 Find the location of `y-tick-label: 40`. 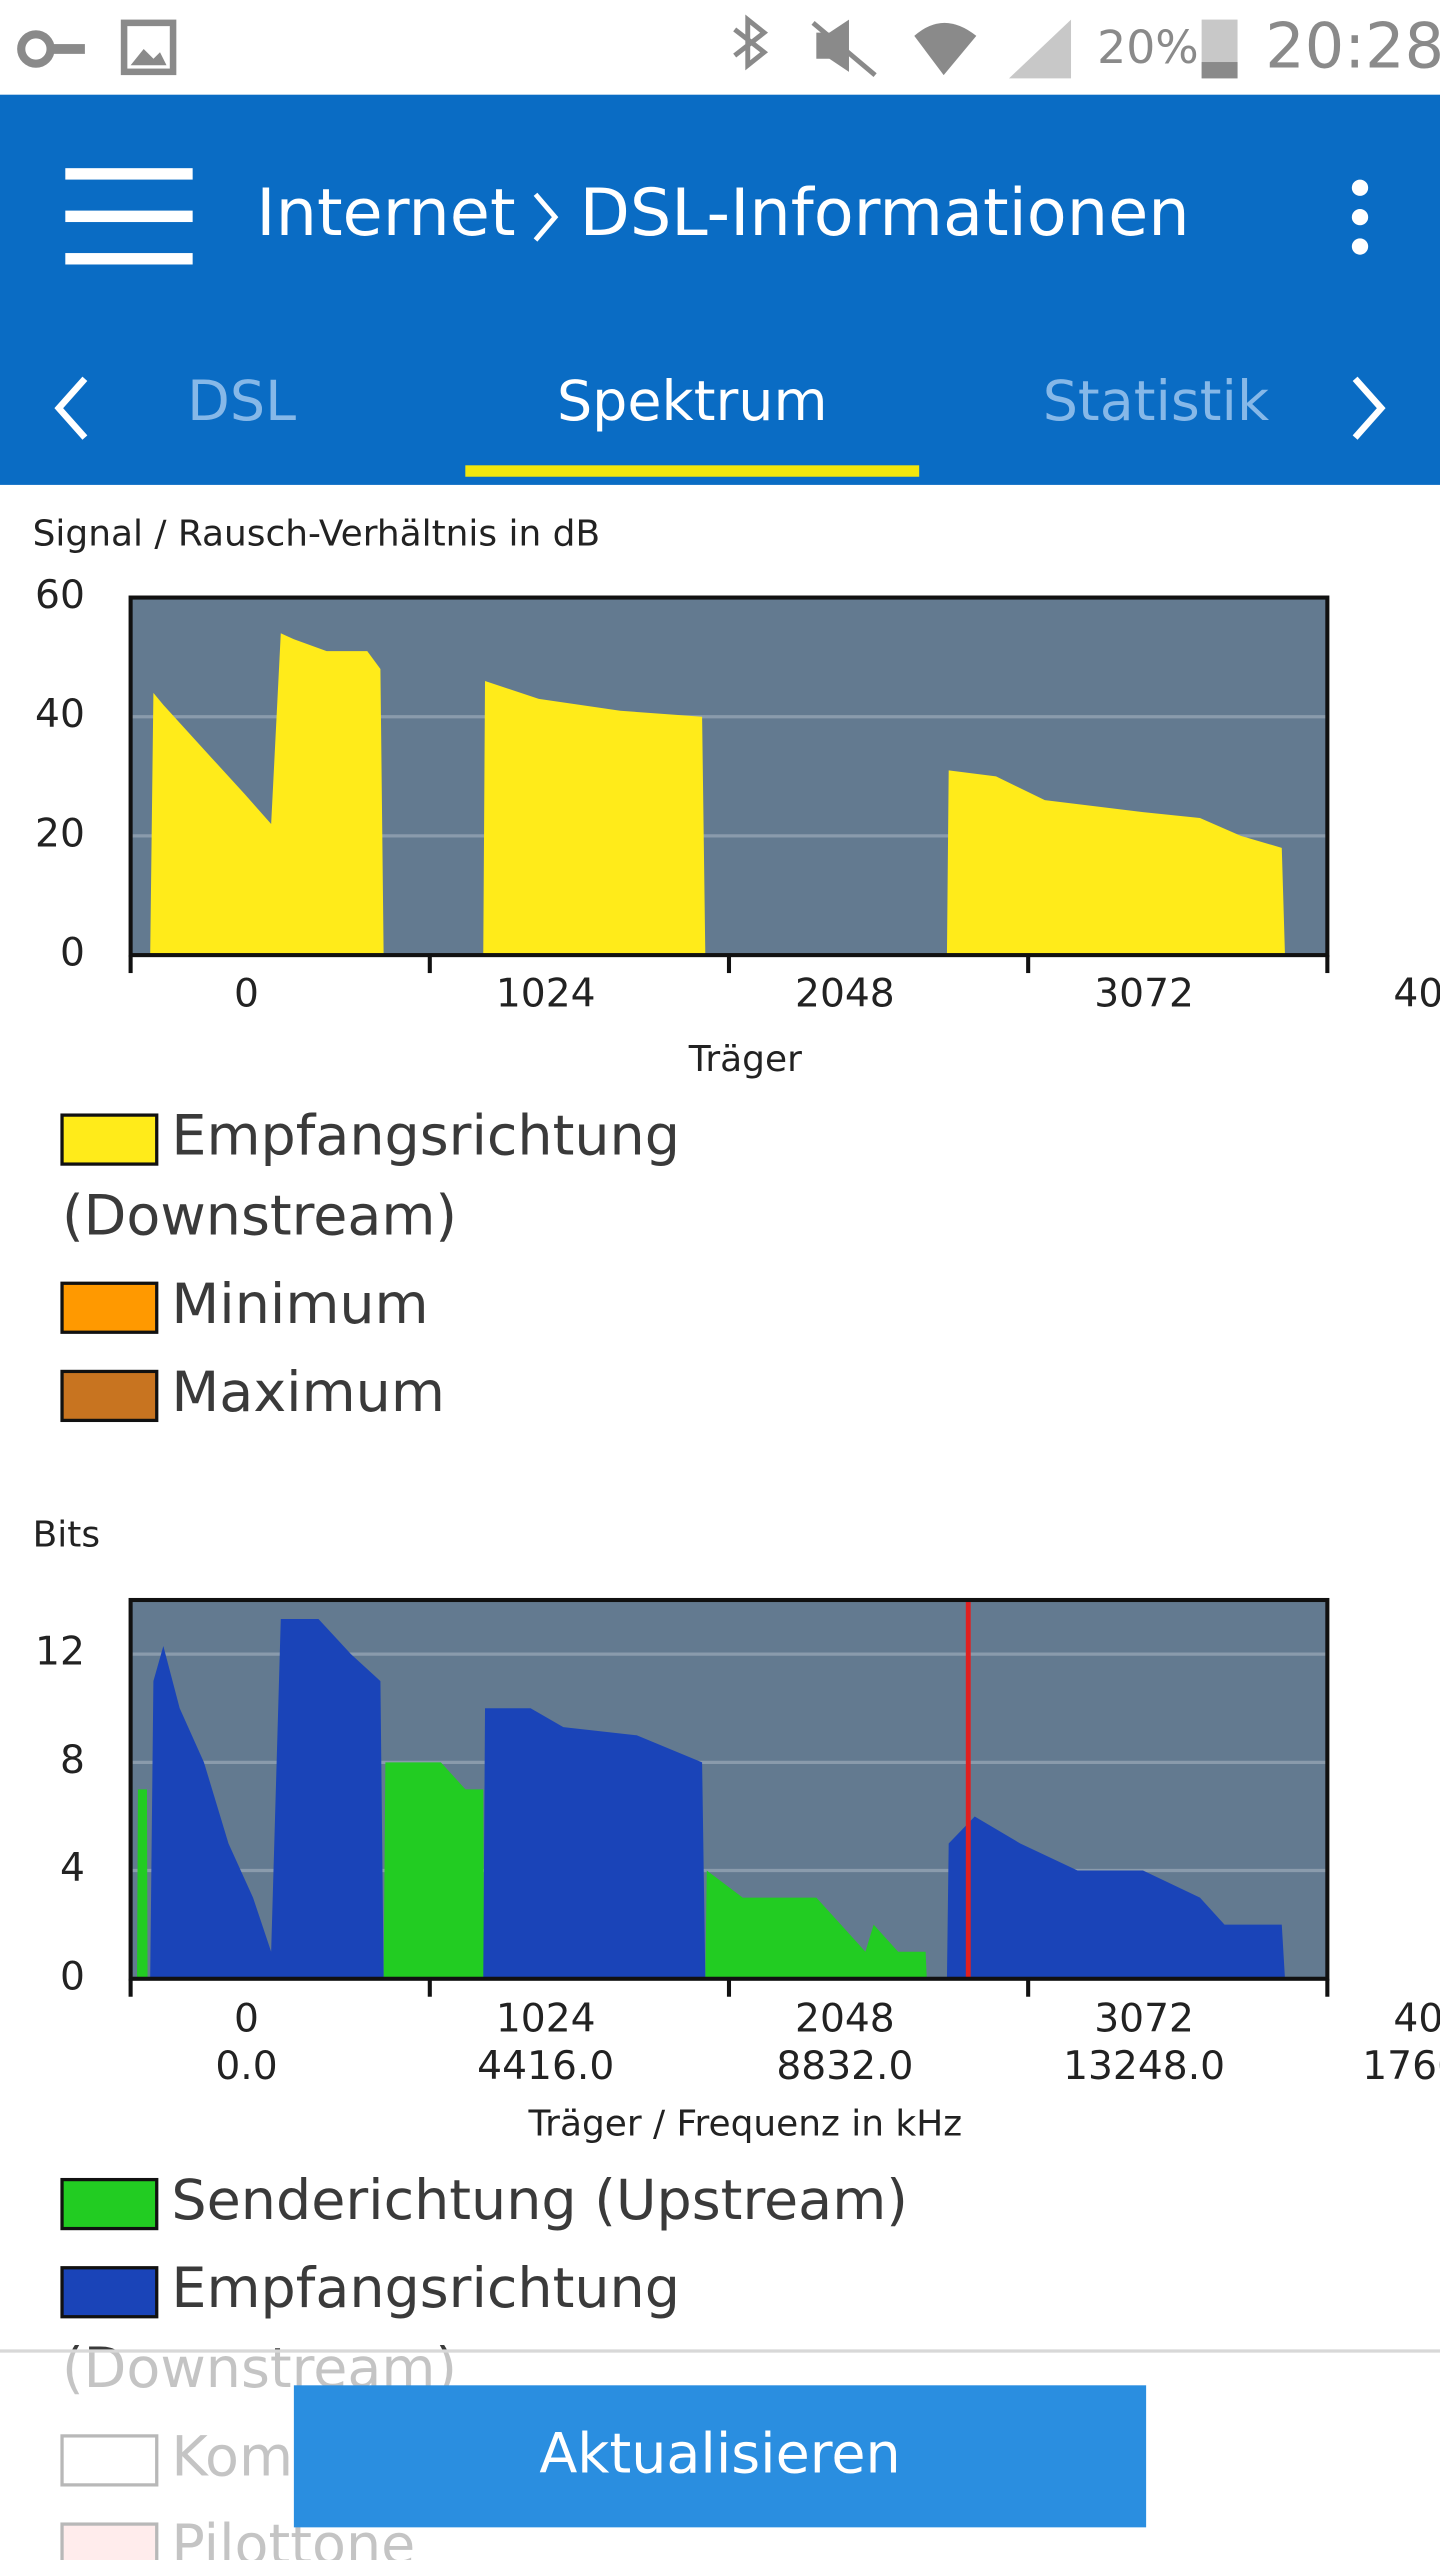

y-tick-label: 40 is located at coordinates (60, 714).